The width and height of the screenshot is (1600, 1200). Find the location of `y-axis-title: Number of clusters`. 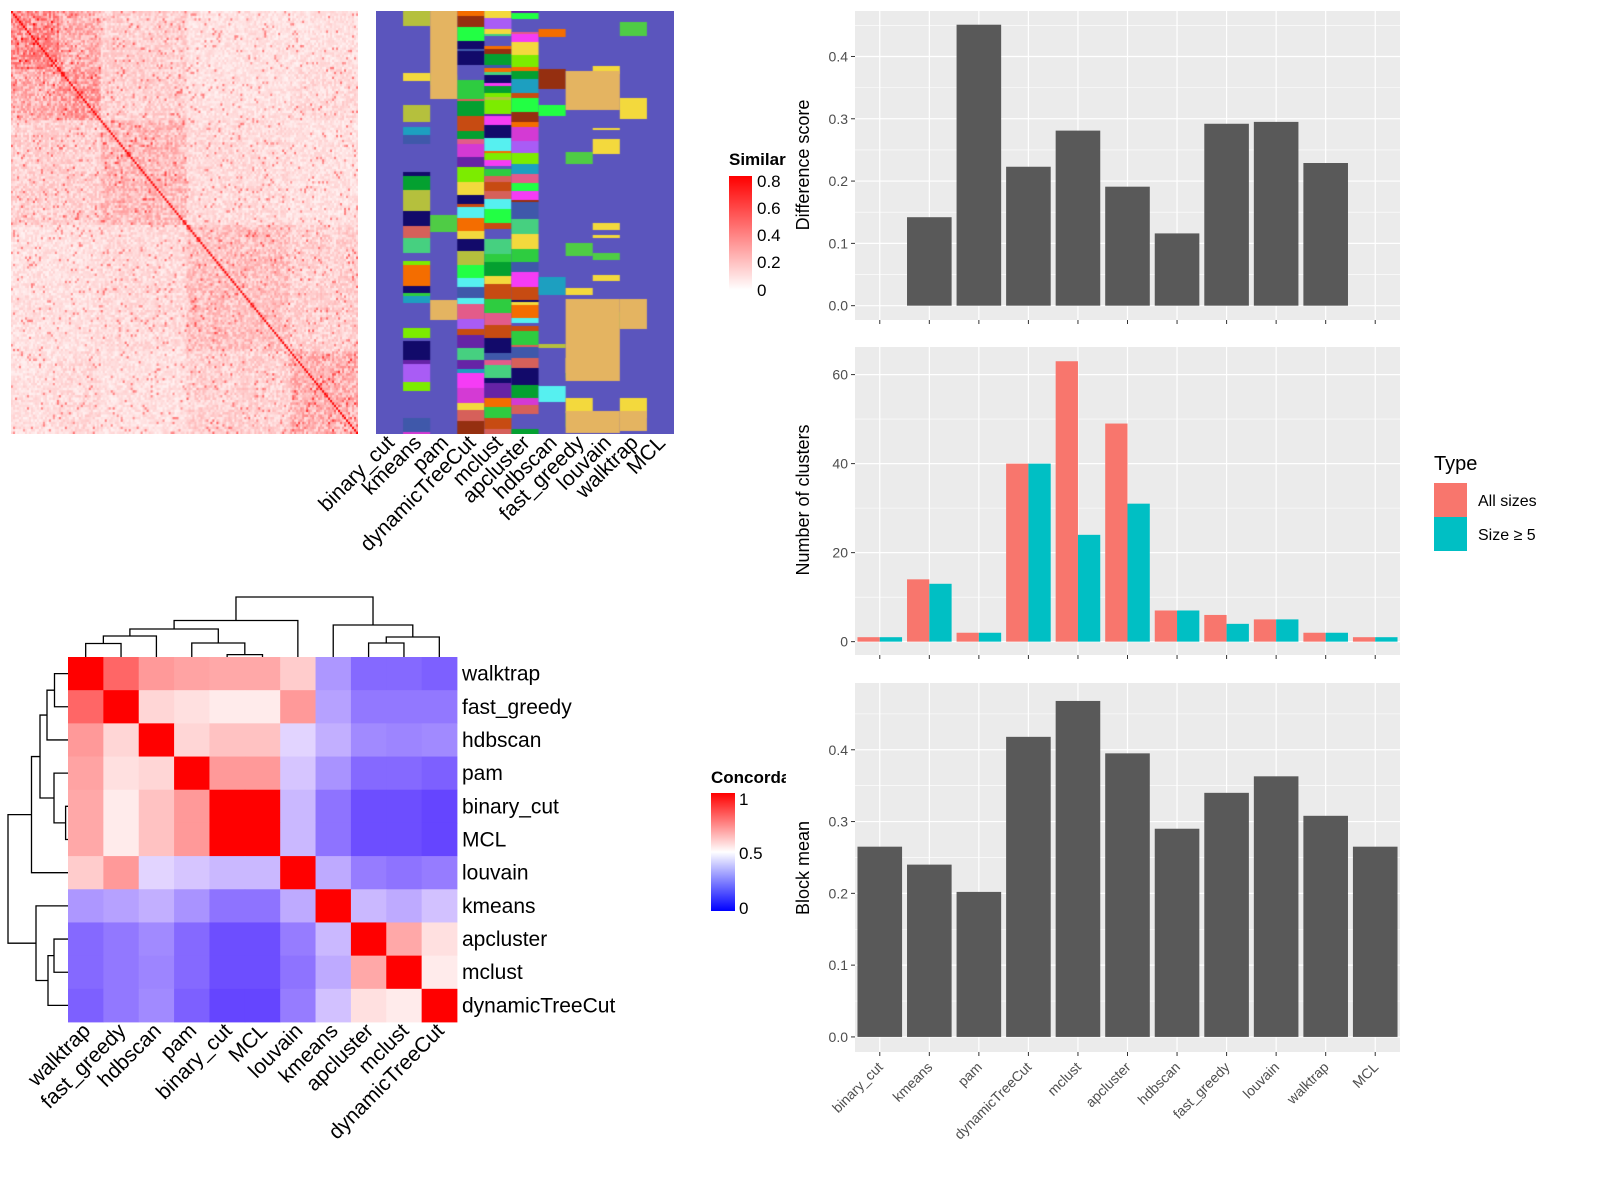

y-axis-title: Number of clusters is located at coordinates (803, 499).